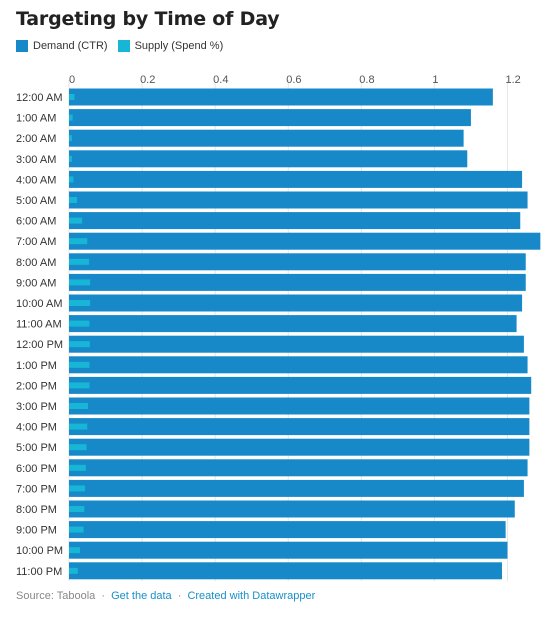  What do you see at coordinates (36, 510) in the screenshot?
I see `category-label: 8:00 PM` at bounding box center [36, 510].